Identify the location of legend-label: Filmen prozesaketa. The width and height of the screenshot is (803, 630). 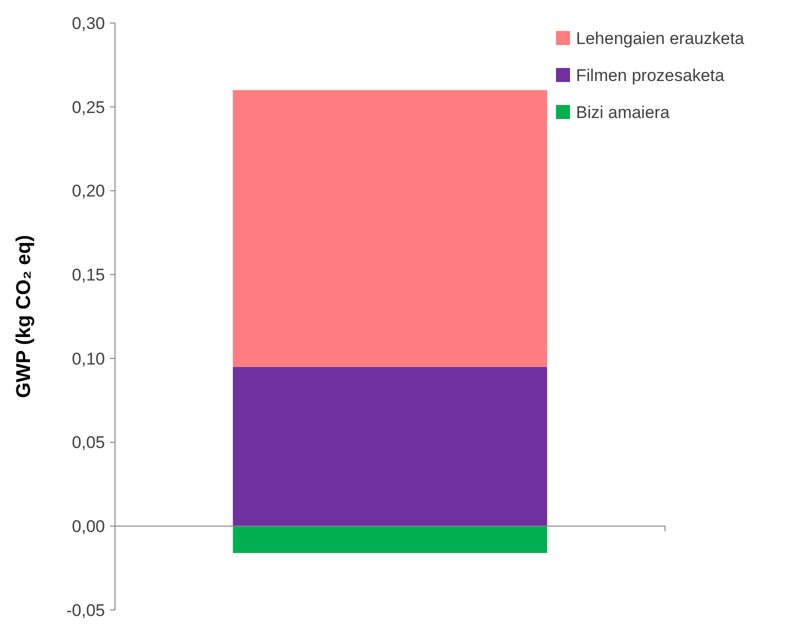
(650, 75).